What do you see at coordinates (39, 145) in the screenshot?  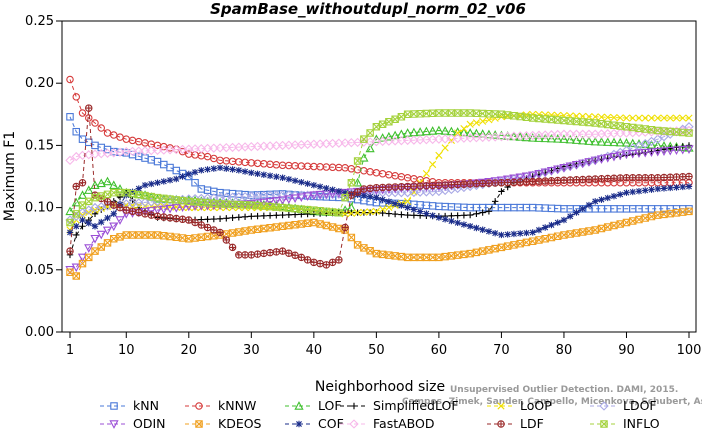 I see `y-tick-label: 0.15` at bounding box center [39, 145].